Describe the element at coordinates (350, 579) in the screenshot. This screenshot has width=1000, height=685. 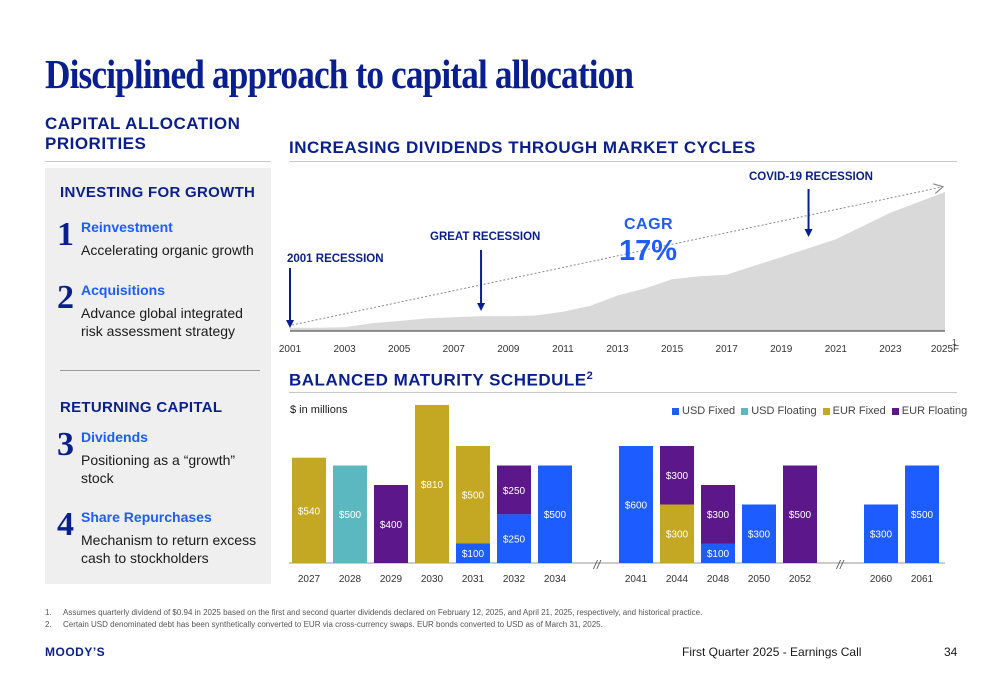
I see `maturity-tick-label: 2028` at that location.